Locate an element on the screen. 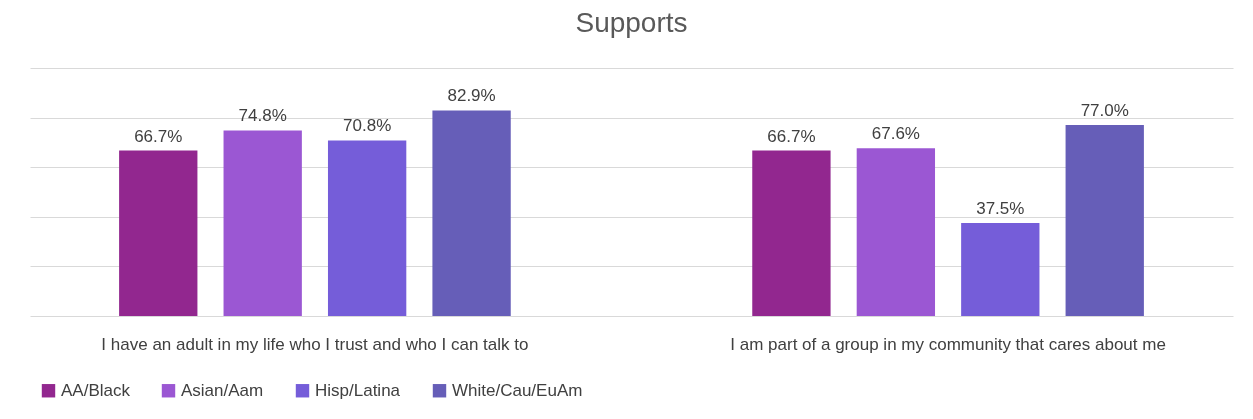 This screenshot has height=419, width=1253. x-tick-label: I have an adult in my life who I trust and who I can talk to is located at coordinates (315, 344).